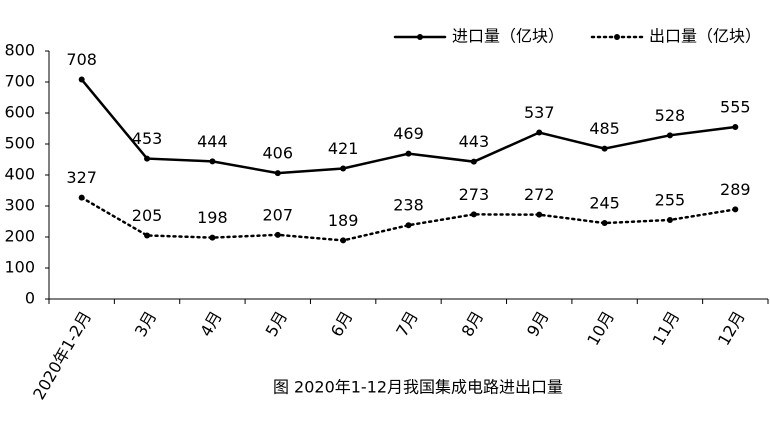  Describe the element at coordinates (670, 199) in the screenshot. I see `data-label: 255` at that location.